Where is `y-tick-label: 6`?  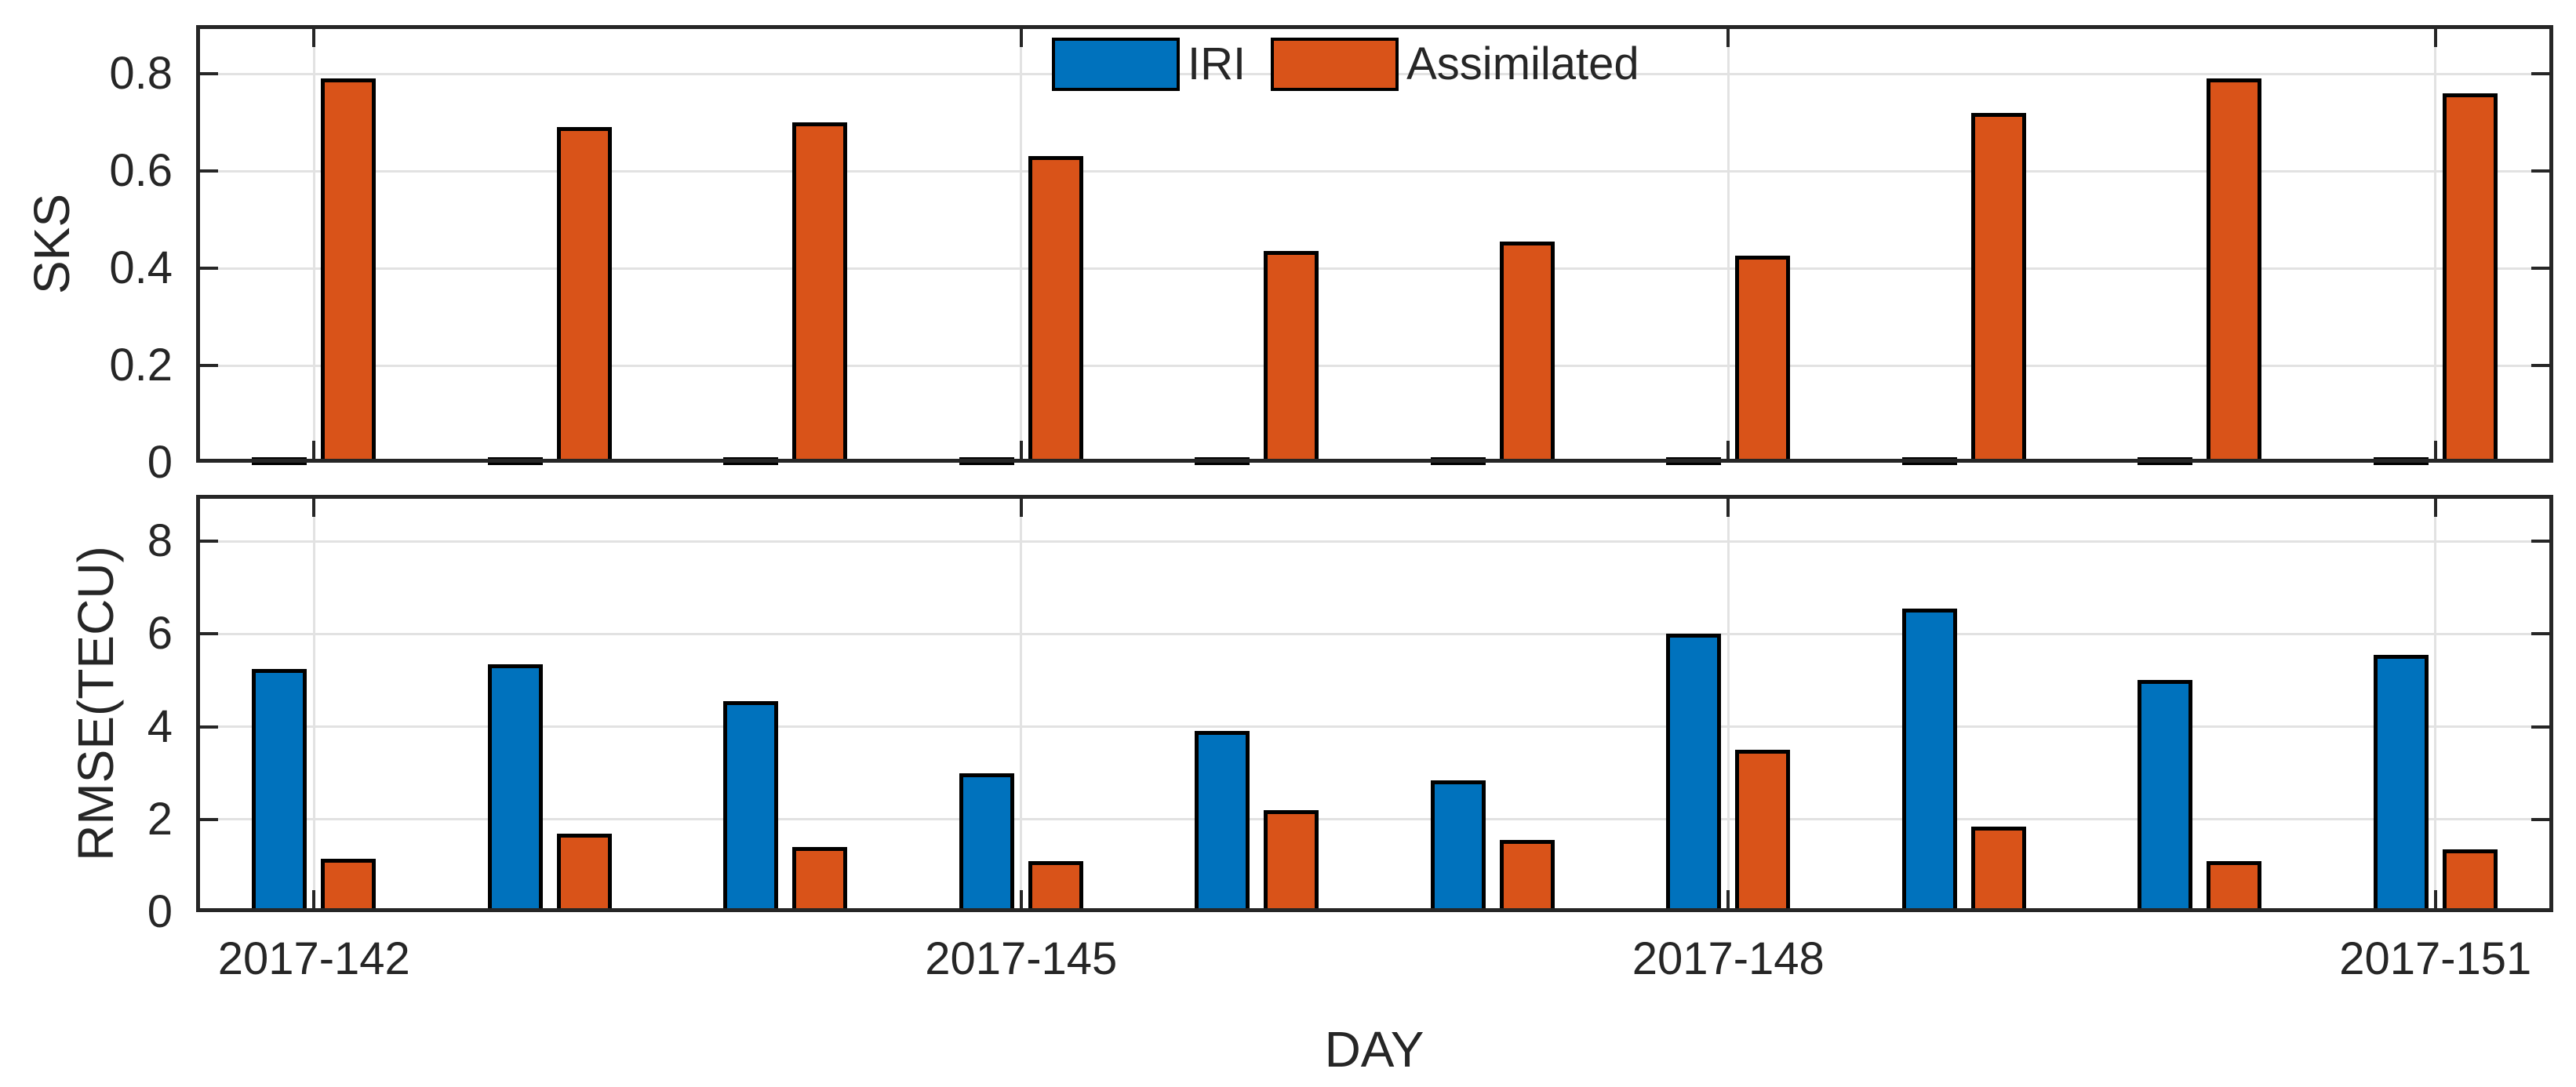
y-tick-label: 6 is located at coordinates (160, 634).